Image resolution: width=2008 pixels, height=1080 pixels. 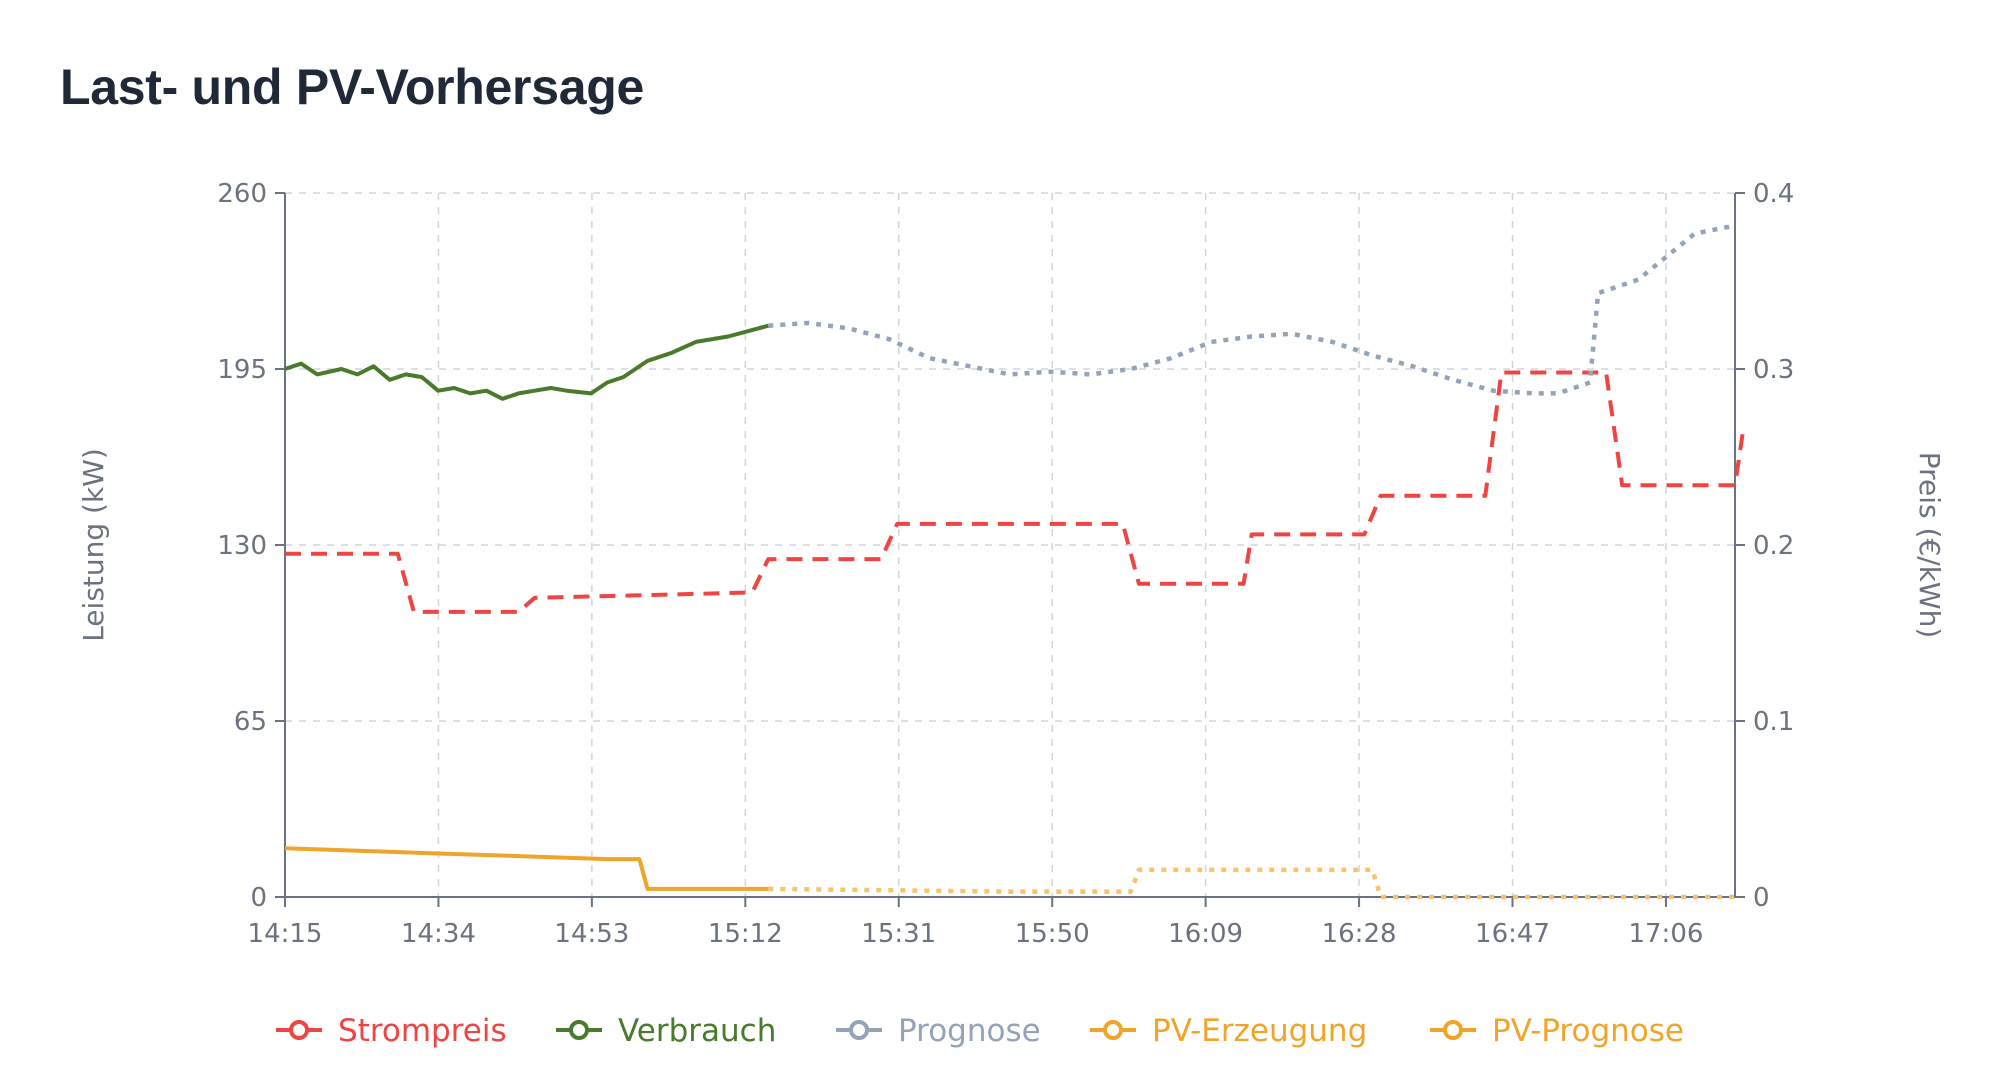 What do you see at coordinates (526, 362) in the screenshot?
I see `series-line-verbrauch` at bounding box center [526, 362].